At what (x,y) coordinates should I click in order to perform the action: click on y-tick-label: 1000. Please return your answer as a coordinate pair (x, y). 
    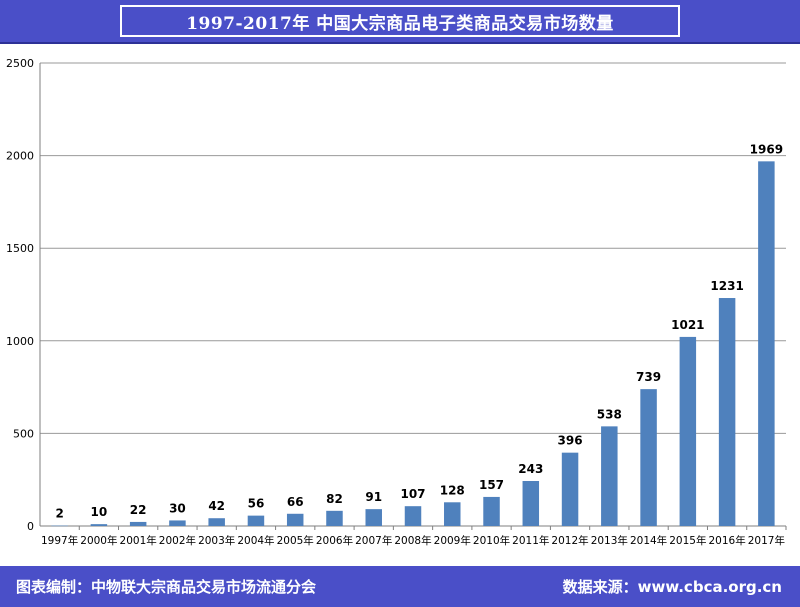
    Looking at the image, I should click on (20, 341).